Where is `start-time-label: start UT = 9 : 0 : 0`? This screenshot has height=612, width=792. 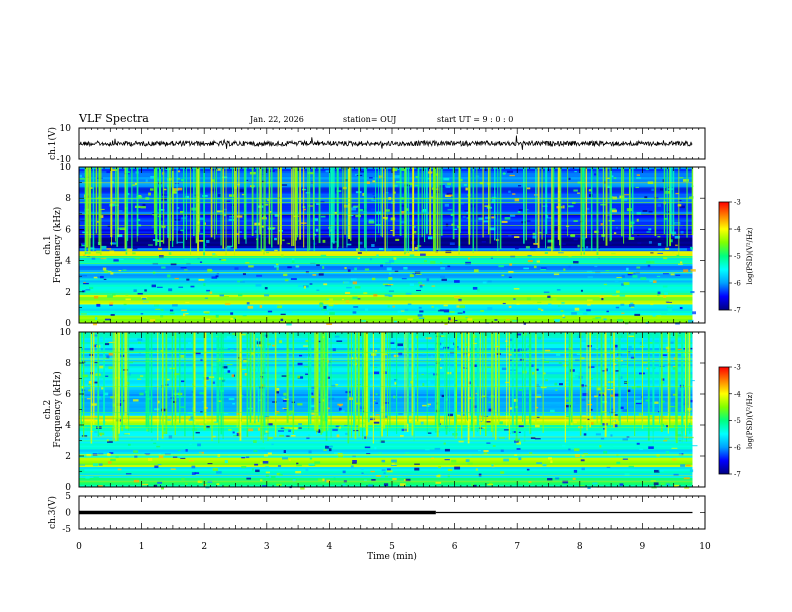
start-time-label: start UT = 9 : 0 : 0 is located at coordinates (475, 119).